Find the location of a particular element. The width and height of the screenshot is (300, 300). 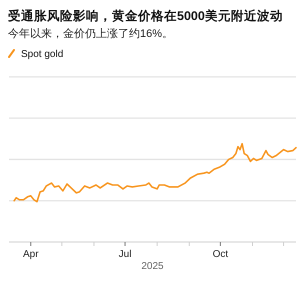

legend-item: Spot gold is located at coordinates (36, 54).